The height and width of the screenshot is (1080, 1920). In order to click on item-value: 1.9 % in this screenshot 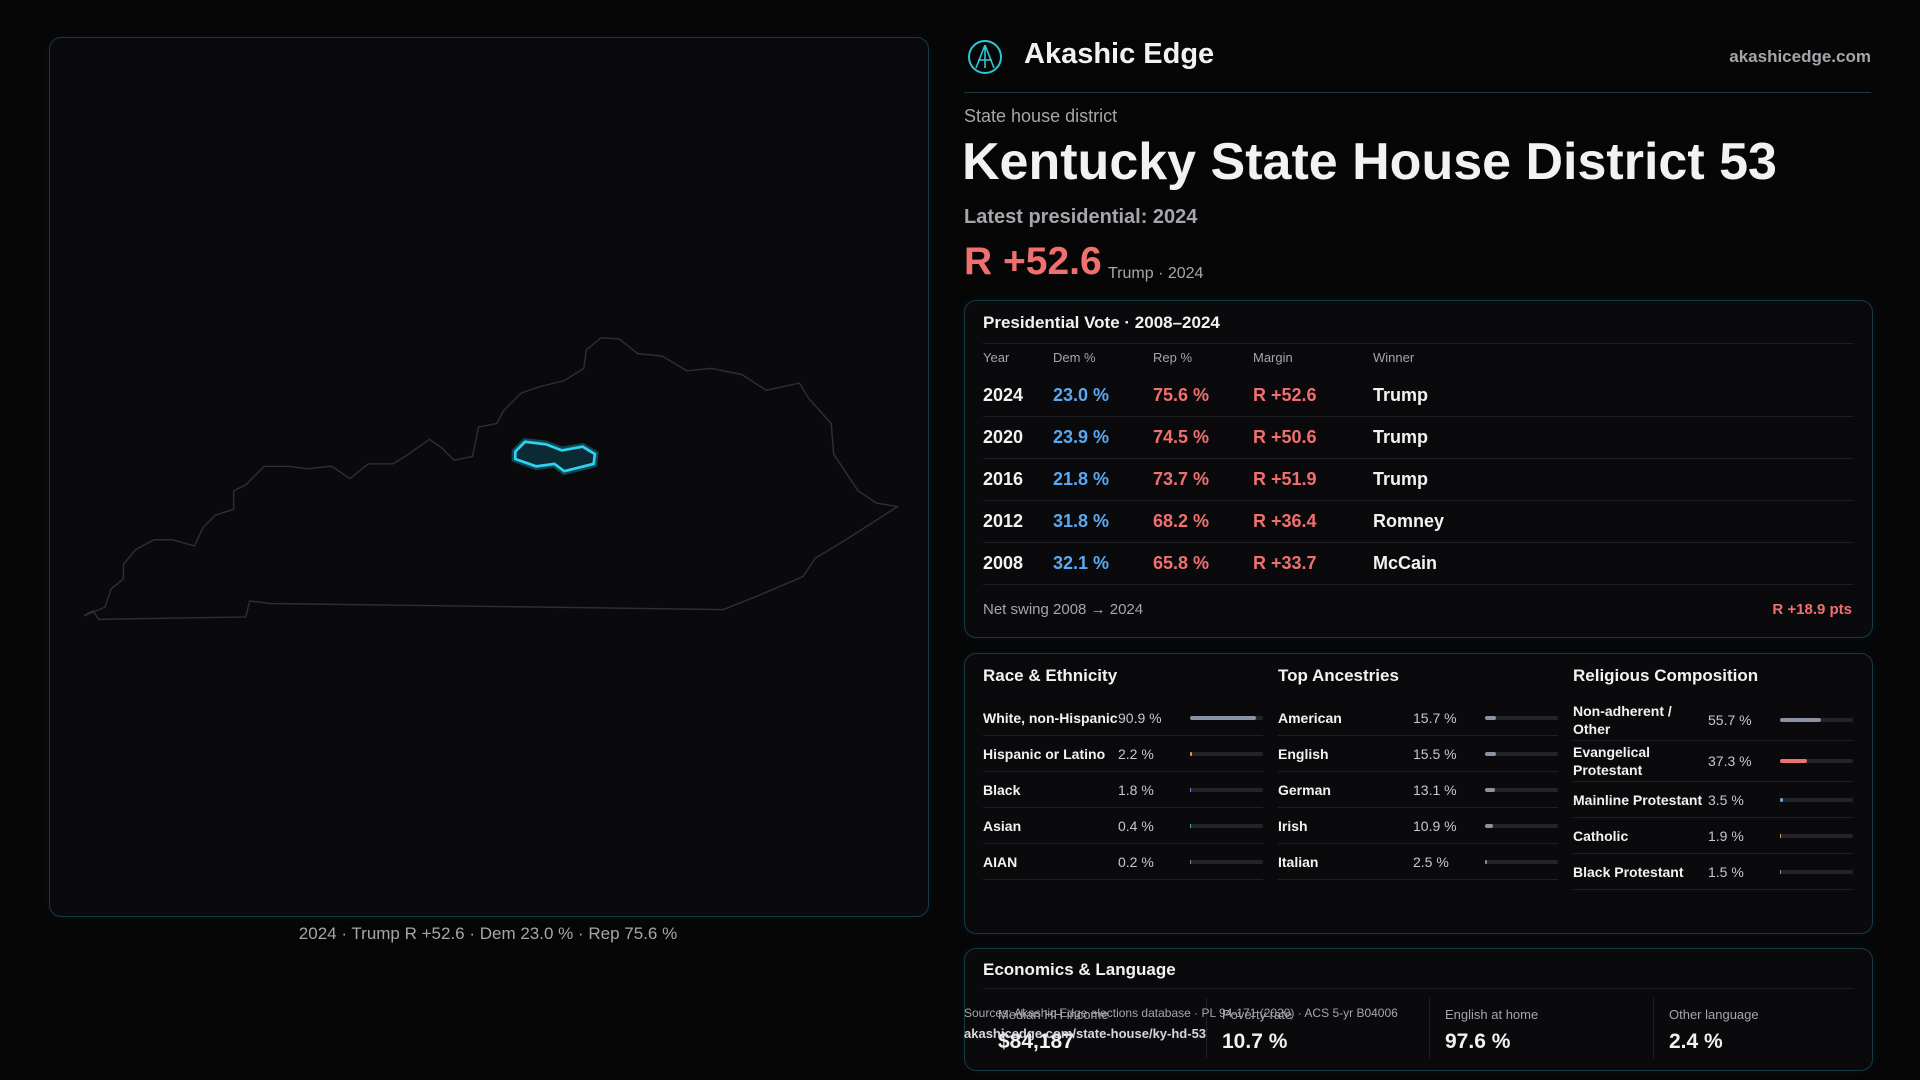, I will do `click(1726, 835)`.